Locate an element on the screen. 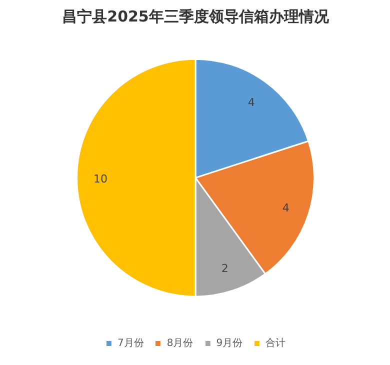  chart-title: 昌宁县2025年三季度领导信箱办理情况 is located at coordinates (196, 17).